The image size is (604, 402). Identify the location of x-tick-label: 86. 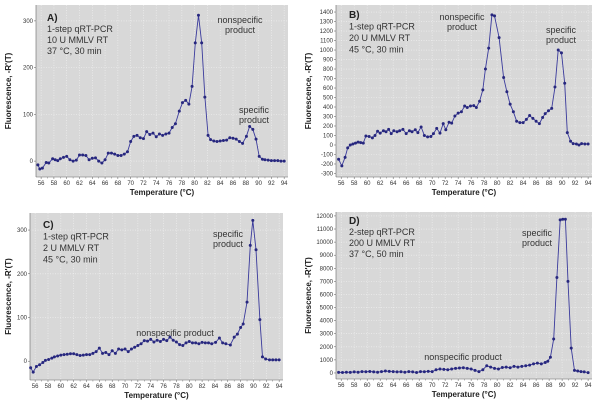
(233, 184).